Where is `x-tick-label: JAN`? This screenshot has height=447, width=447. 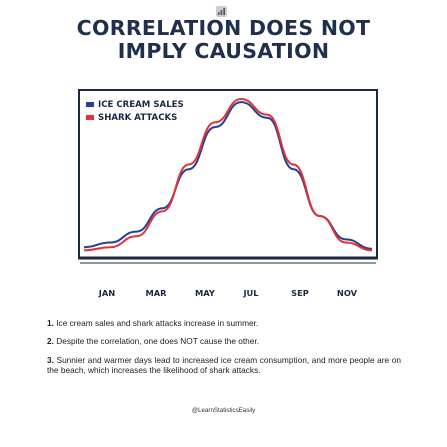 x-tick-label: JAN is located at coordinates (107, 293).